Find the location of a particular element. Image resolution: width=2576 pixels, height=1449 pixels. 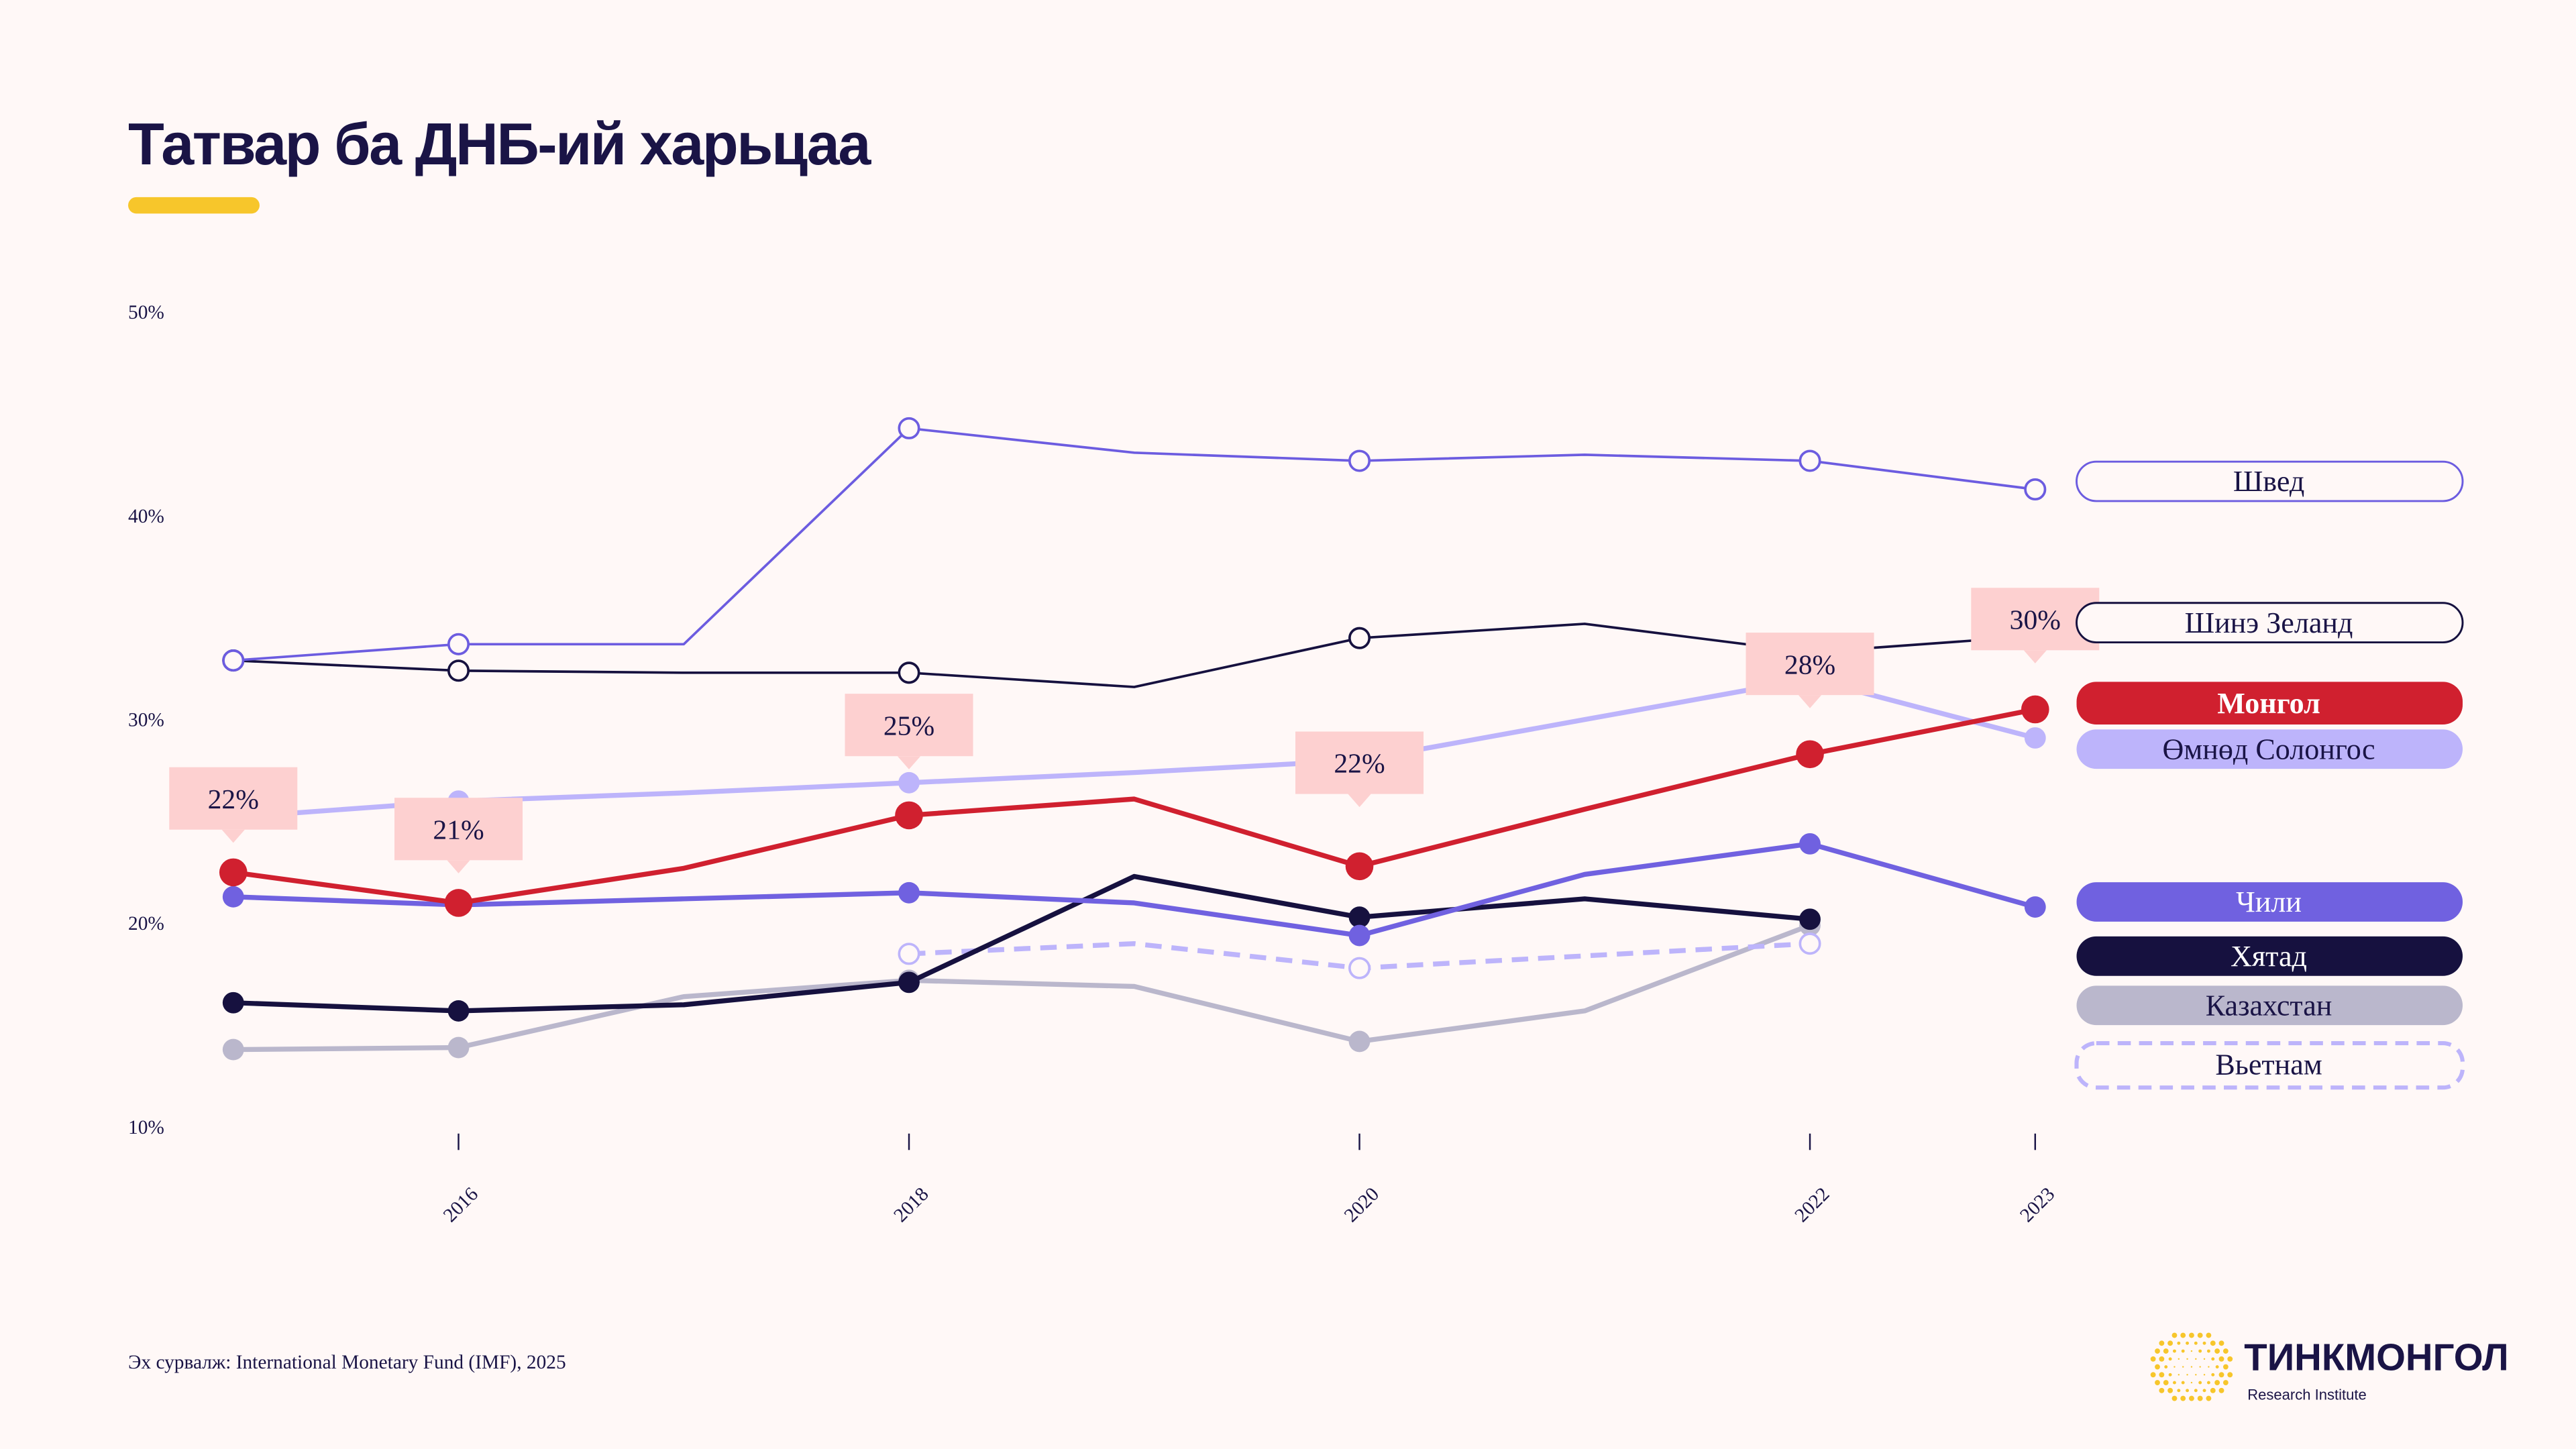

annotation-label: 21% is located at coordinates (458, 835).